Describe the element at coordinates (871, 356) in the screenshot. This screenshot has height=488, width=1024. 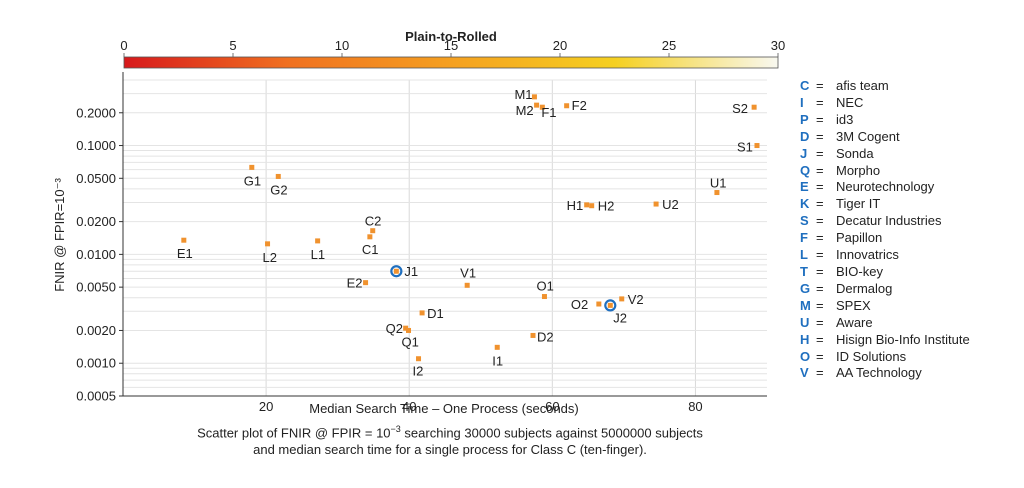
I see `legend-vendor-name: ID Solutions` at that location.